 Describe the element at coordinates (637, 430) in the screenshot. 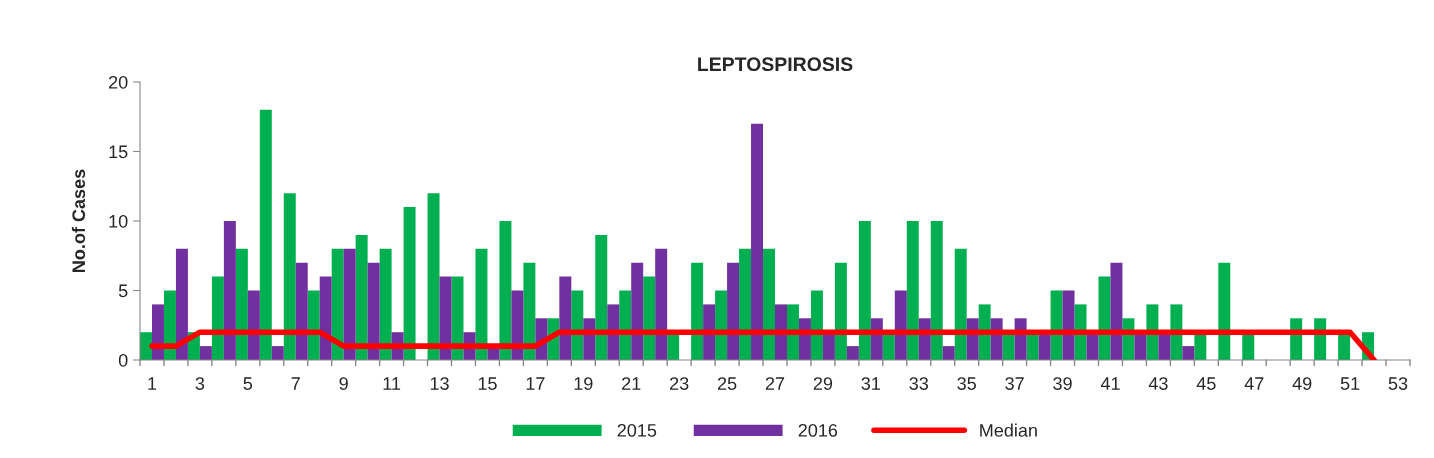

I see `legend-label: 2015` at that location.